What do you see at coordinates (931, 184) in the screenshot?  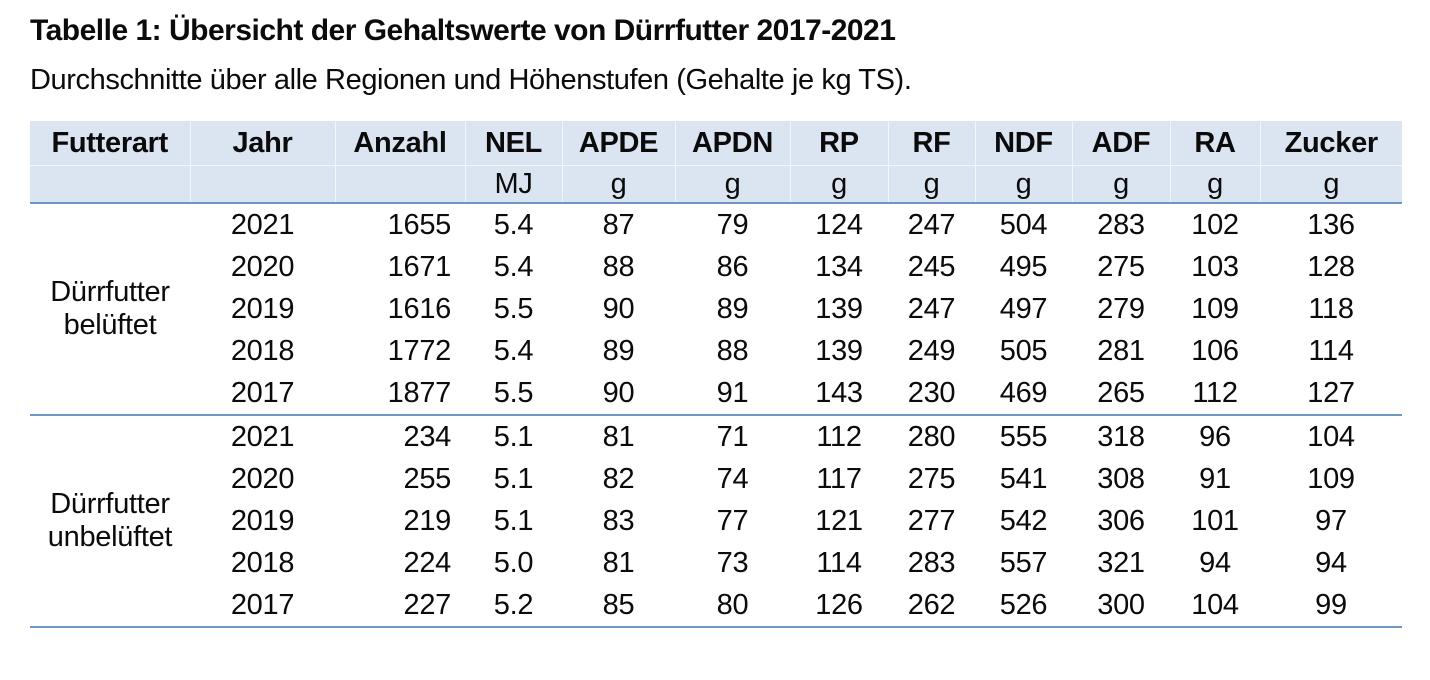 I see `unit-rf: g` at bounding box center [931, 184].